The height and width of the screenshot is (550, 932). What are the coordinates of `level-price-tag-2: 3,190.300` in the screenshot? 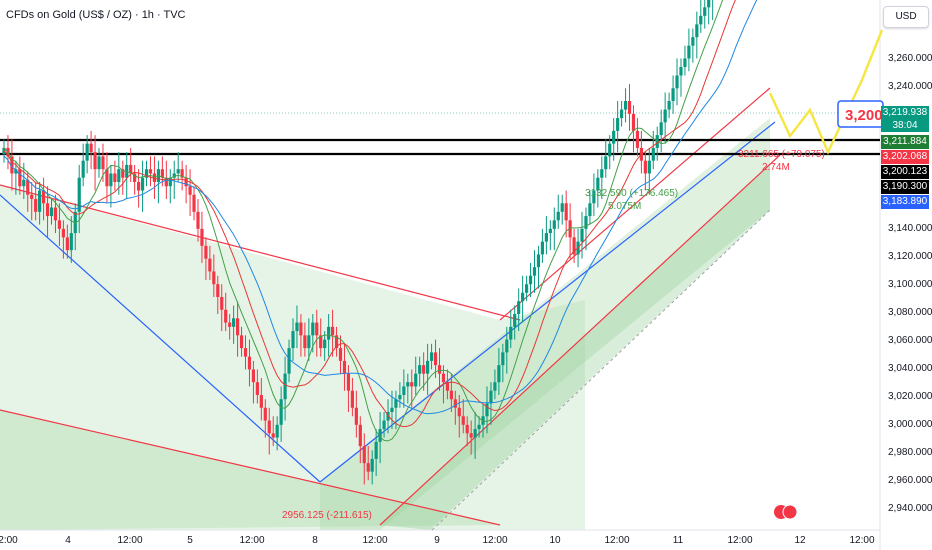 It's located at (905, 187).